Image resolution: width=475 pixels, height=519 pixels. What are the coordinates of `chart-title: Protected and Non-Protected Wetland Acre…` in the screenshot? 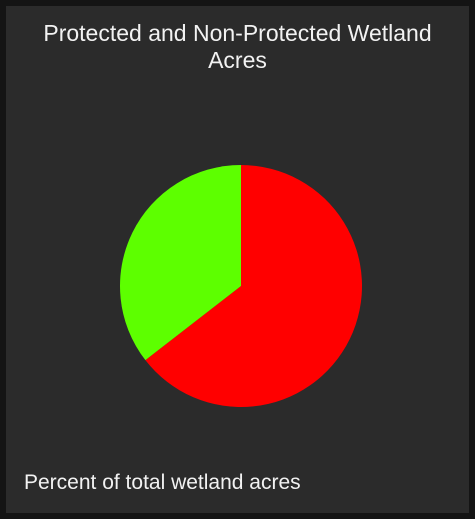 It's located at (237, 46).